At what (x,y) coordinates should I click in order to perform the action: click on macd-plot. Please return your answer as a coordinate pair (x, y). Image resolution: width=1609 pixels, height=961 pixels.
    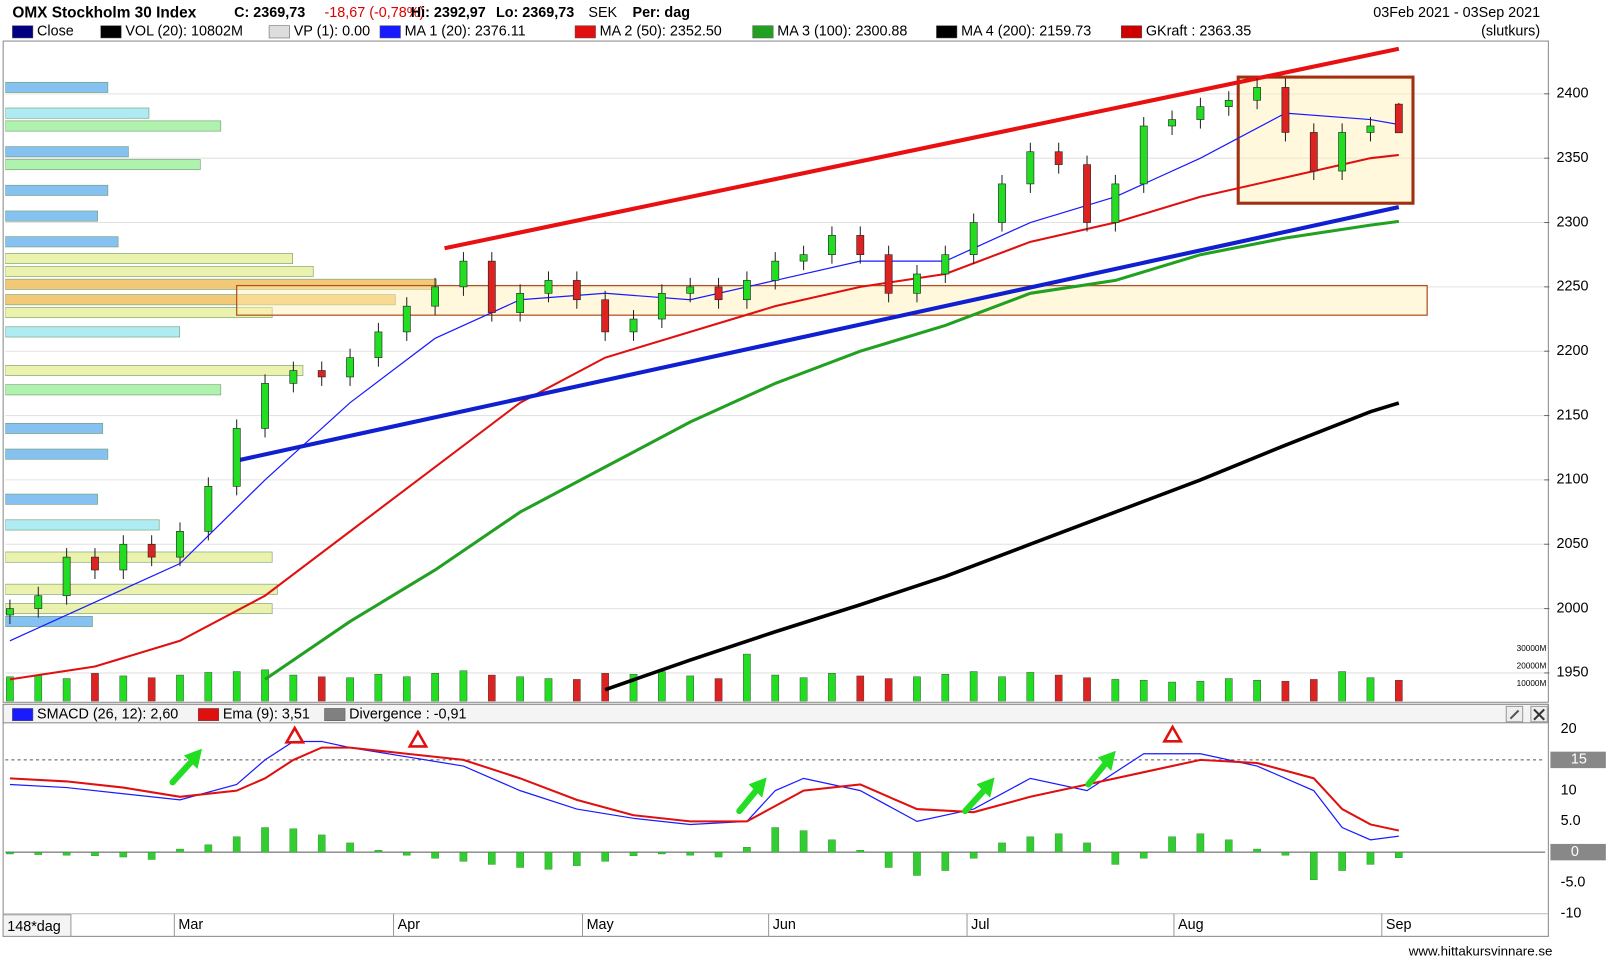
    Looking at the image, I should click on (775, 810).